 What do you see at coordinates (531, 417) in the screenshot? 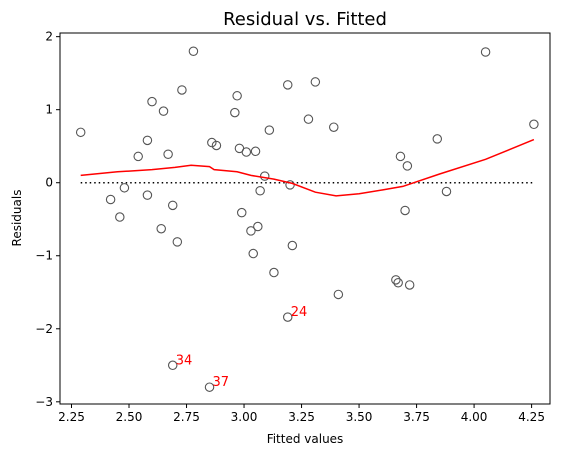
I see `x-tick-label: 4.25` at bounding box center [531, 417].